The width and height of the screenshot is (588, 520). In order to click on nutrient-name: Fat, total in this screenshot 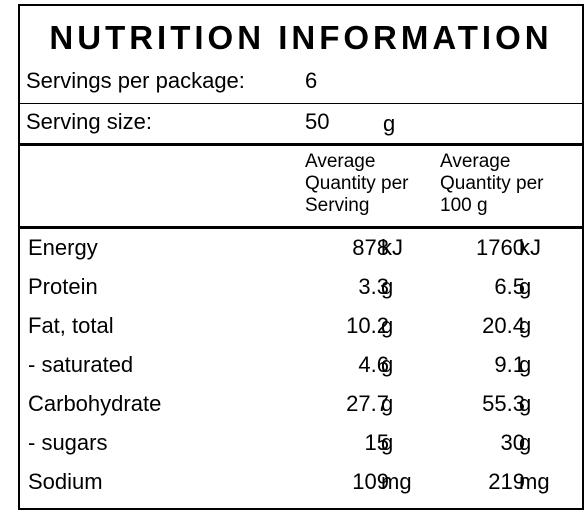, I will do `click(71, 325)`.